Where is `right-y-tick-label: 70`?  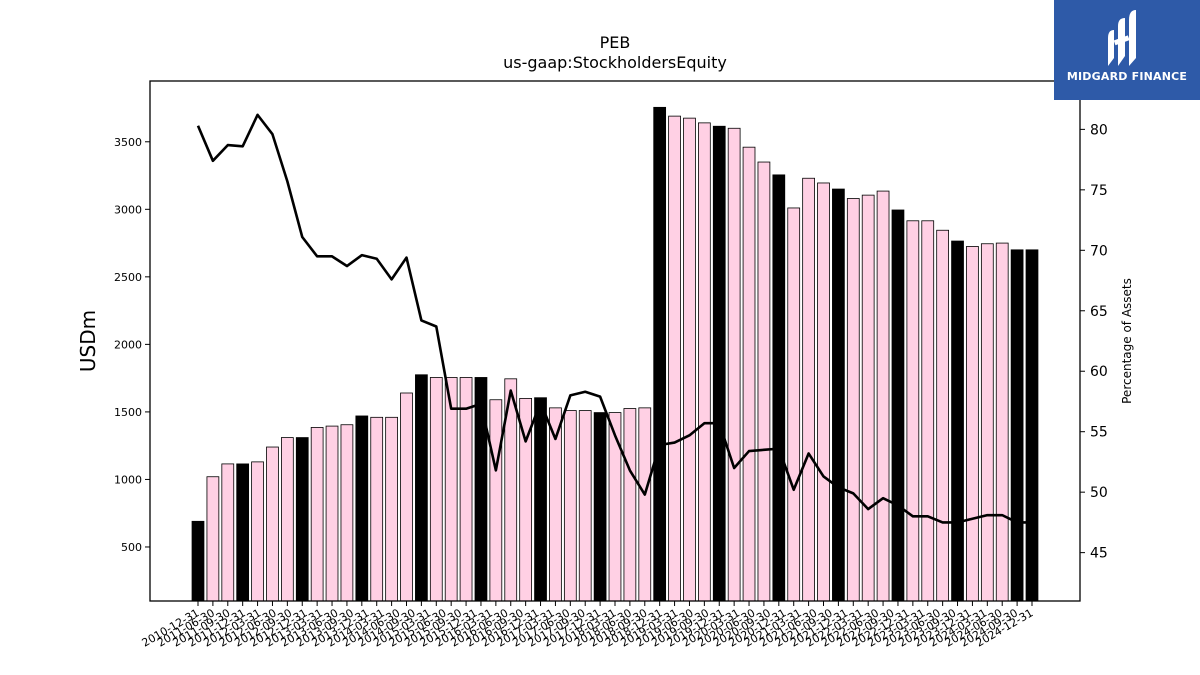 right-y-tick-label: 70 is located at coordinates (1099, 251).